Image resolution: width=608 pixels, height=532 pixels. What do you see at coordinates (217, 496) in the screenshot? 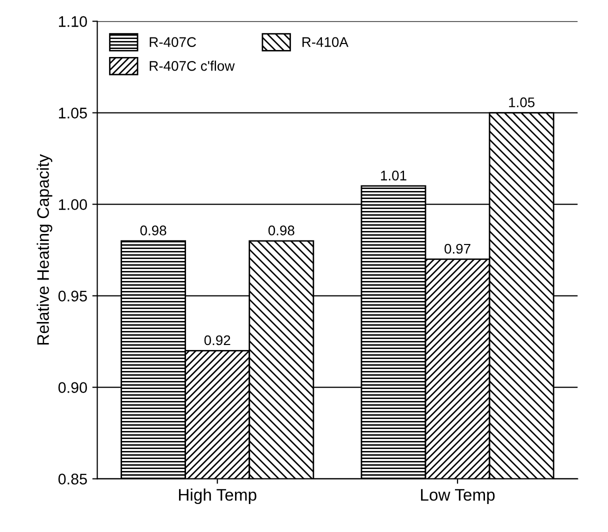
I see `x-tick-label: High Temp` at bounding box center [217, 496].